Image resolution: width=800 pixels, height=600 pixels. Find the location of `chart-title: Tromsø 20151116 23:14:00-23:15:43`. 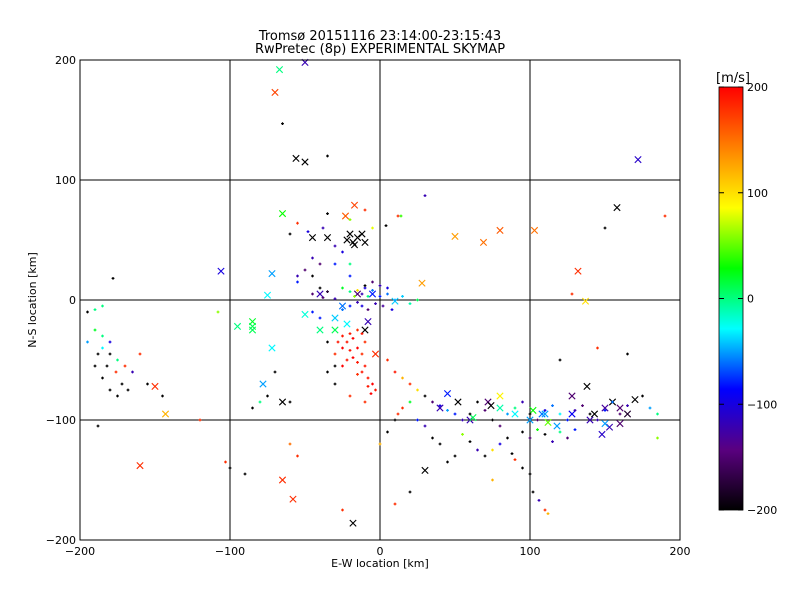

chart-title: Tromsø 20151116 23:14:00-23:15:43 is located at coordinates (379, 36).